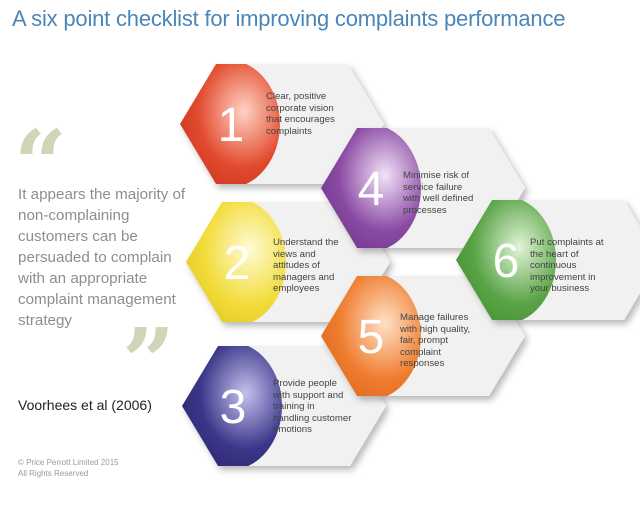  What do you see at coordinates (506, 261) in the screenshot?
I see `step-number: 6` at bounding box center [506, 261].